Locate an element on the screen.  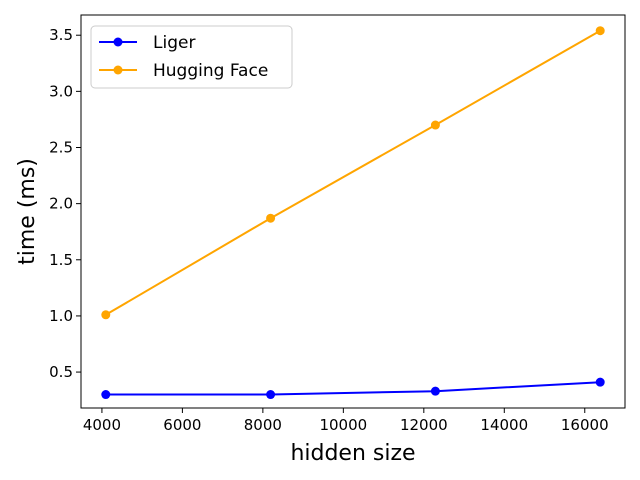
y-axis-label: time (ms) is located at coordinates (27, 211).